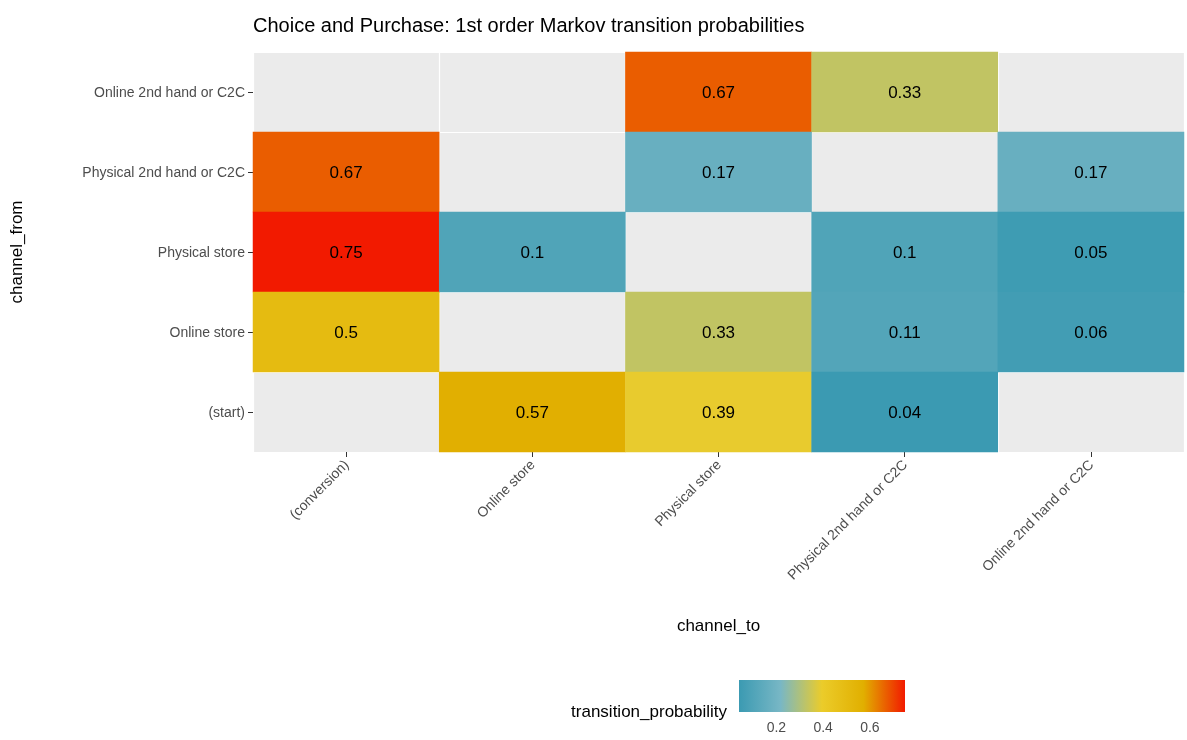 This screenshot has width=1187, height=740. I want to click on x-axis-title: channel_to, so click(718, 625).